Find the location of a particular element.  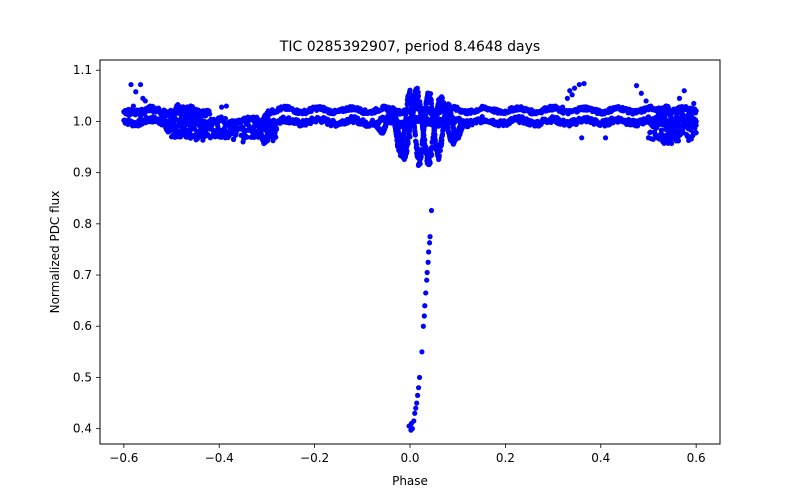

x-tick-label: −0.2 is located at coordinates (314, 458).